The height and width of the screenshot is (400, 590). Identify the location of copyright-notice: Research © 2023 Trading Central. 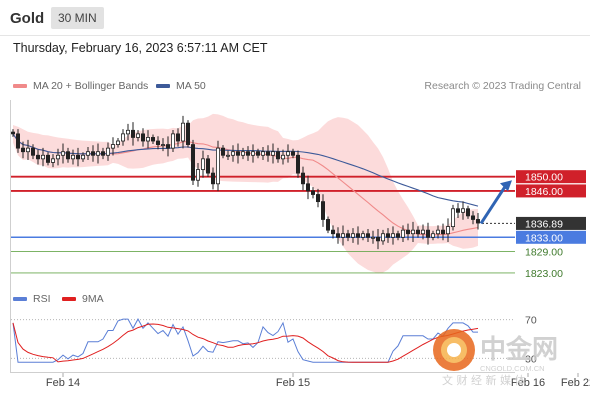
(502, 86).